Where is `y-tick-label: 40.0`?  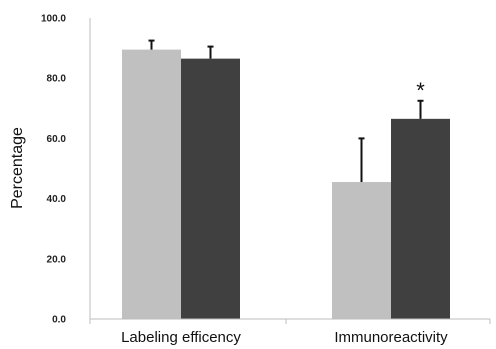
y-tick-label: 40.0 is located at coordinates (57, 199).